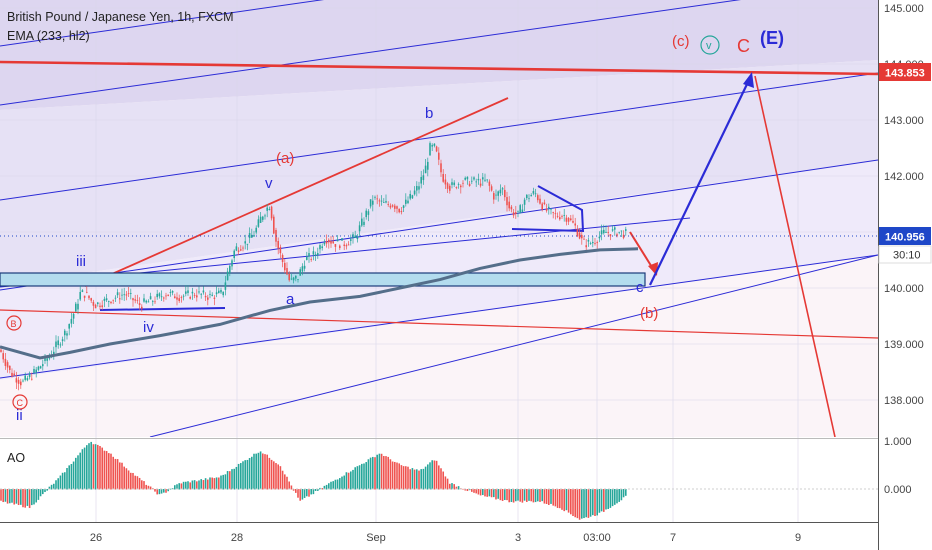  What do you see at coordinates (19, 415) in the screenshot?
I see `wave-ii-label: ii` at bounding box center [19, 415].